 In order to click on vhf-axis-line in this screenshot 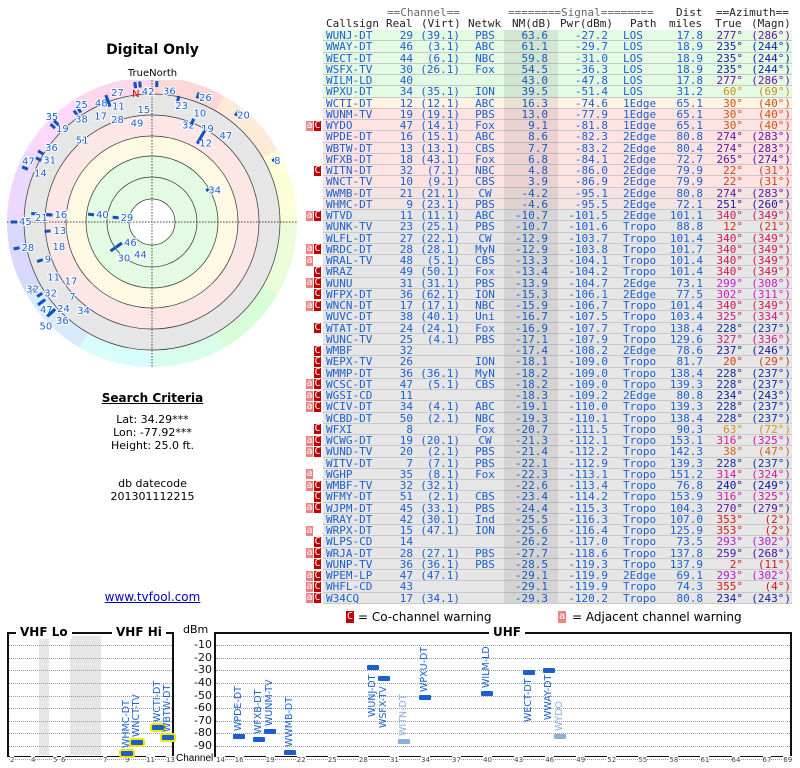, I will do `click(90, 756)`.